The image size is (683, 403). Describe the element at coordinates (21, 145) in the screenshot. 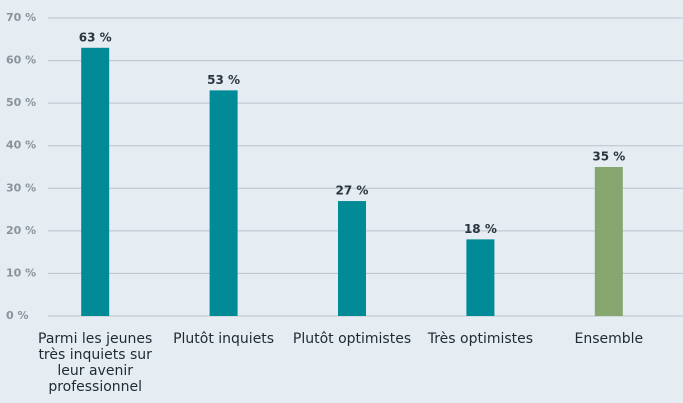

I see `y-tick-label: 40 %` at that location.